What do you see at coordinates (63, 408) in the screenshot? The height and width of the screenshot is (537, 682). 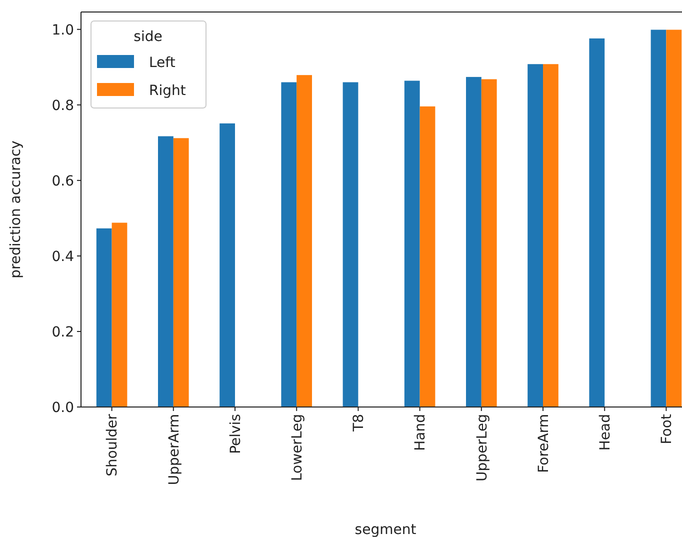 I see `y-tick-label: 0.0` at bounding box center [63, 408].